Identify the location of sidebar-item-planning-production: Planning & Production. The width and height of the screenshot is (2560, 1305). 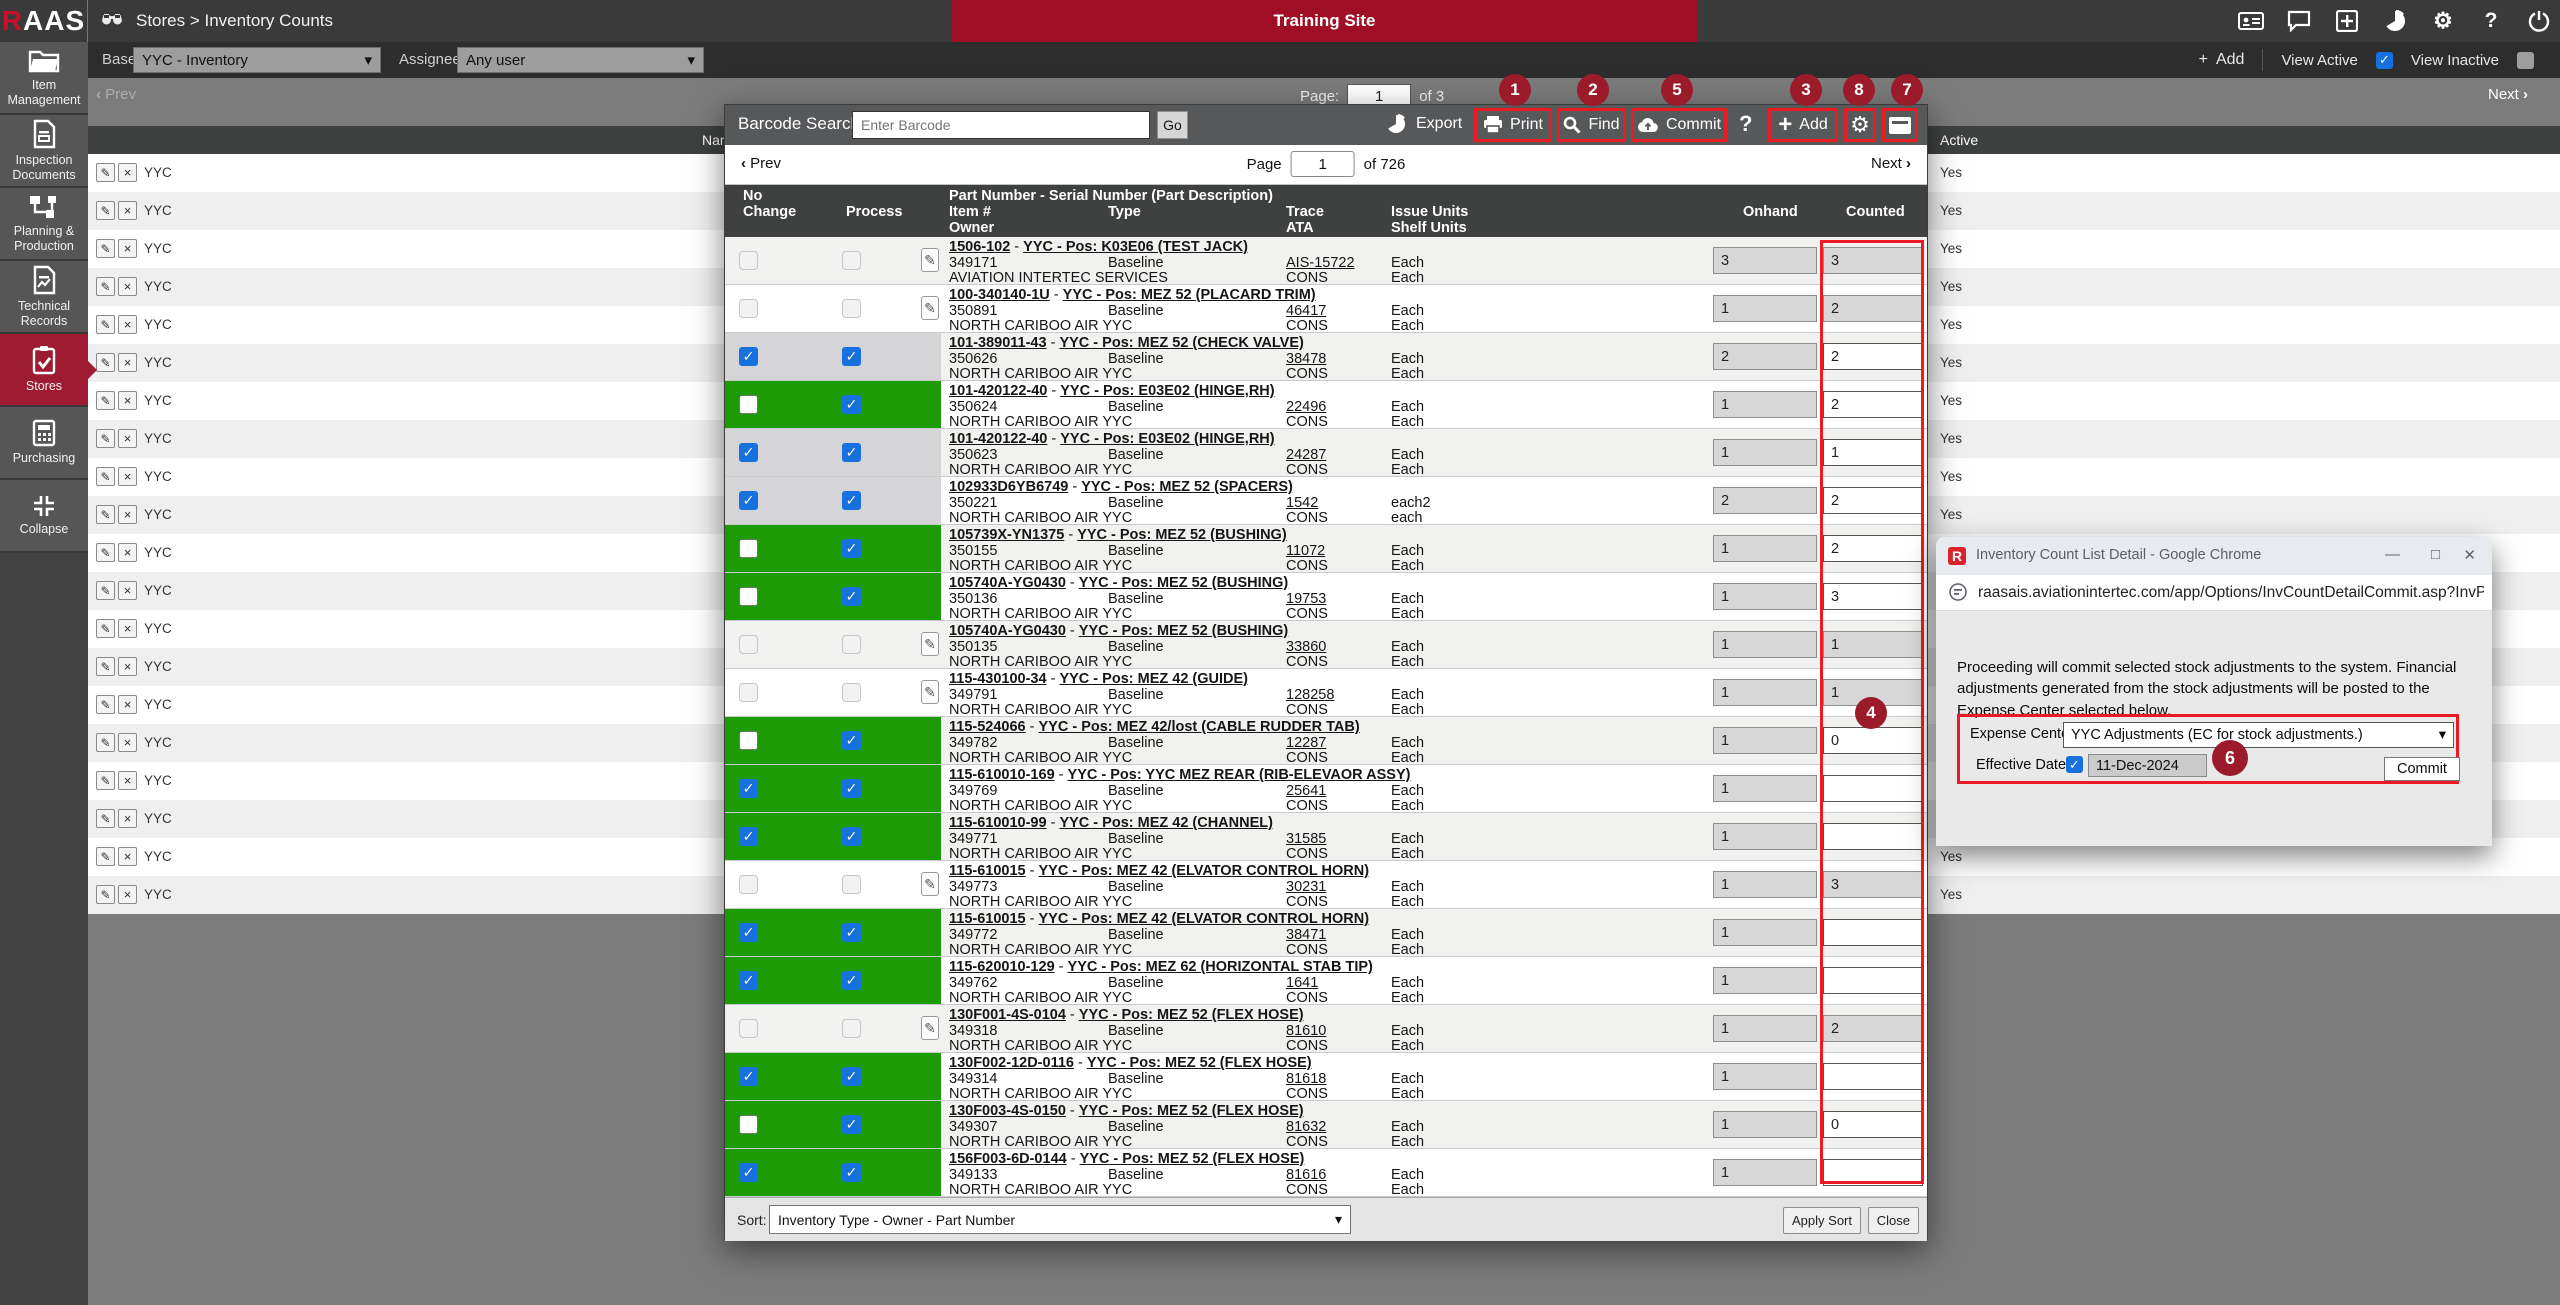
(44, 224).